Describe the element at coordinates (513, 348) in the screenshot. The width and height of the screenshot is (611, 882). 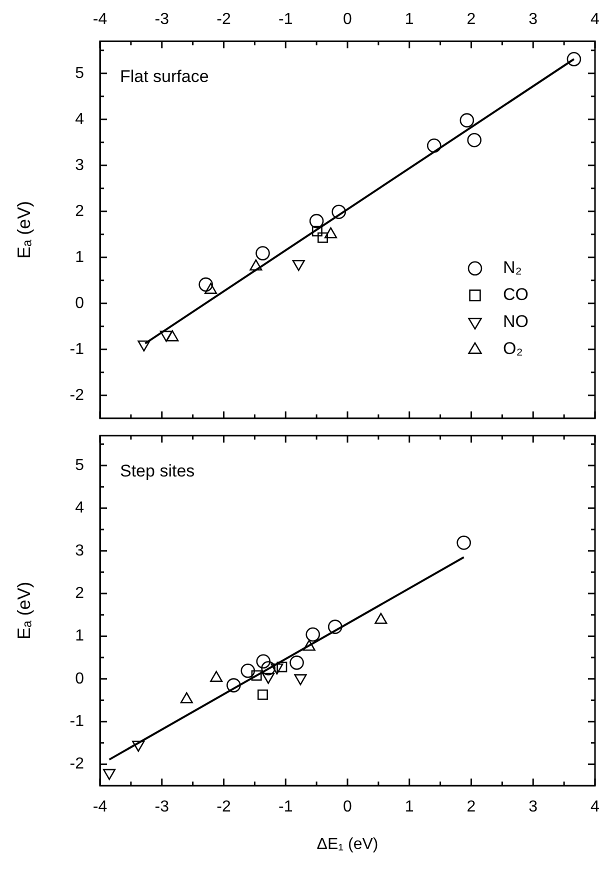
I see `legend-label: O₂` at that location.